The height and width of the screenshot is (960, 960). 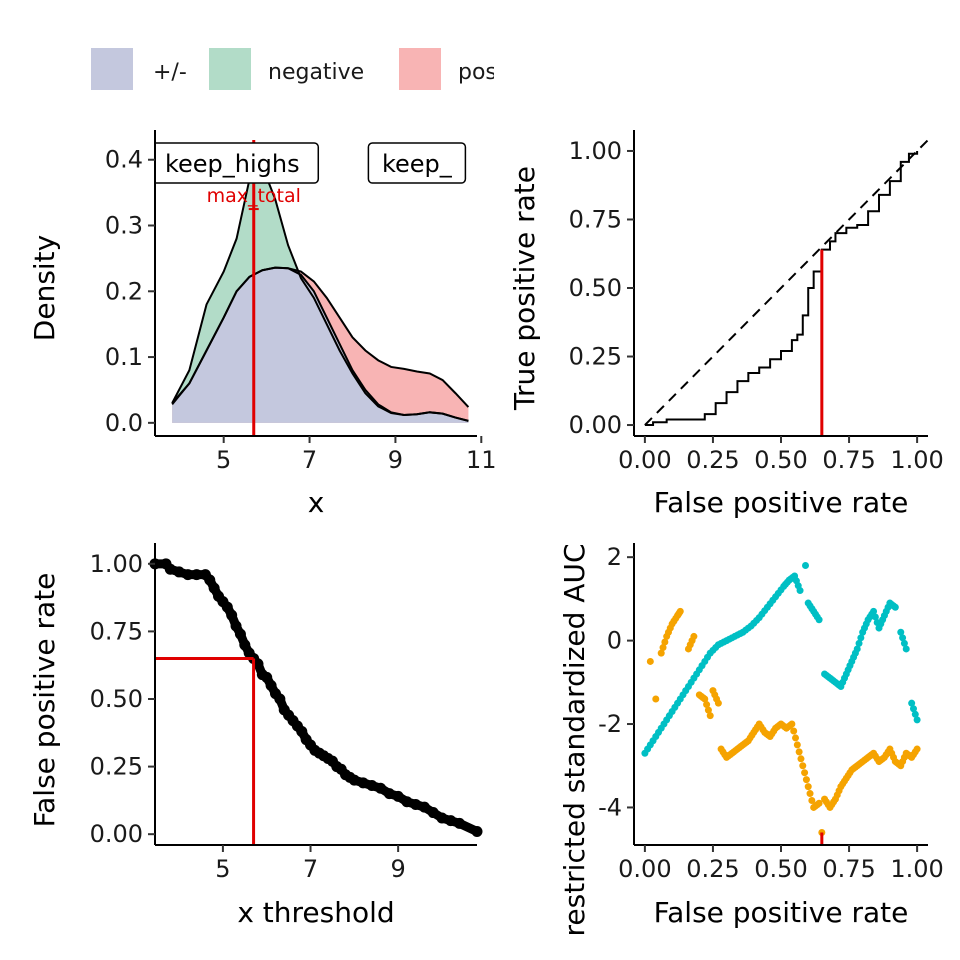 What do you see at coordinates (124, 160) in the screenshot?
I see `density-y-tick-label: 0.4` at bounding box center [124, 160].